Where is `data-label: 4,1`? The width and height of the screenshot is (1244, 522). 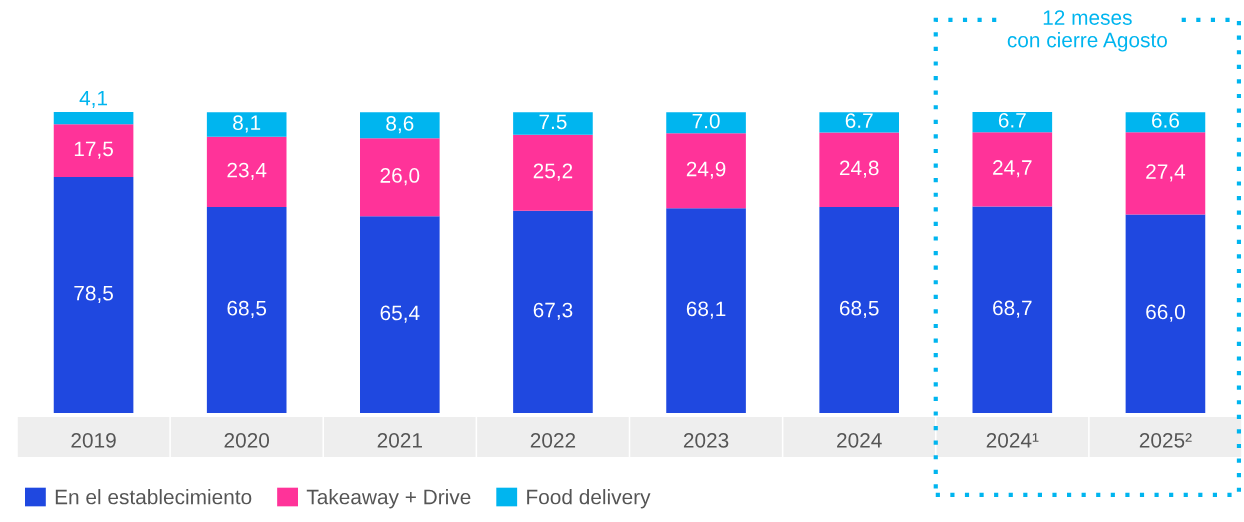 data-label: 4,1 is located at coordinates (93, 99).